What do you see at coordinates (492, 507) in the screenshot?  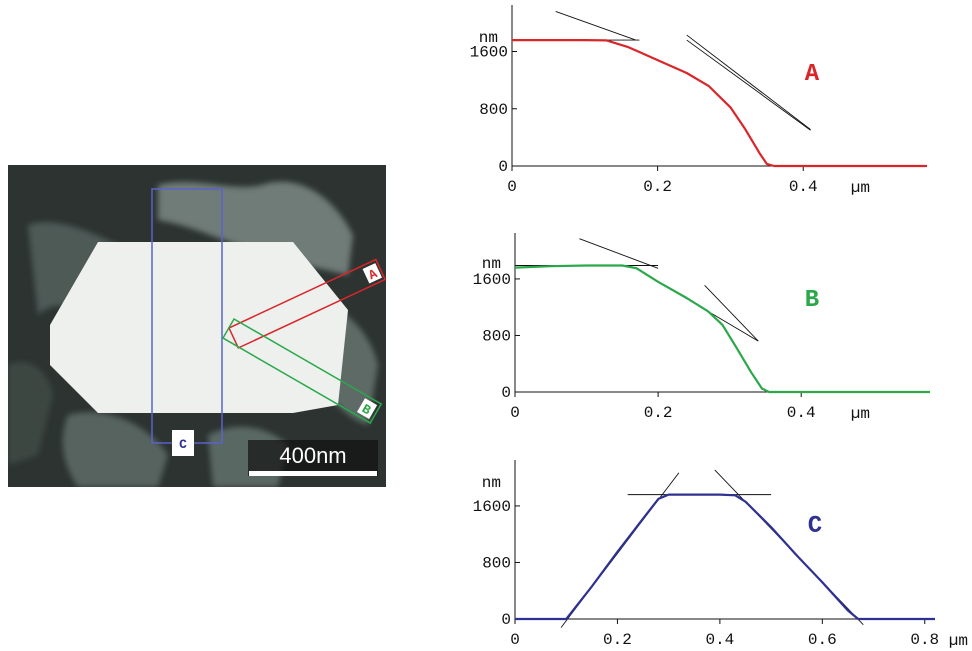 I see `chart-c-y-tick-label: 1600` at bounding box center [492, 507].